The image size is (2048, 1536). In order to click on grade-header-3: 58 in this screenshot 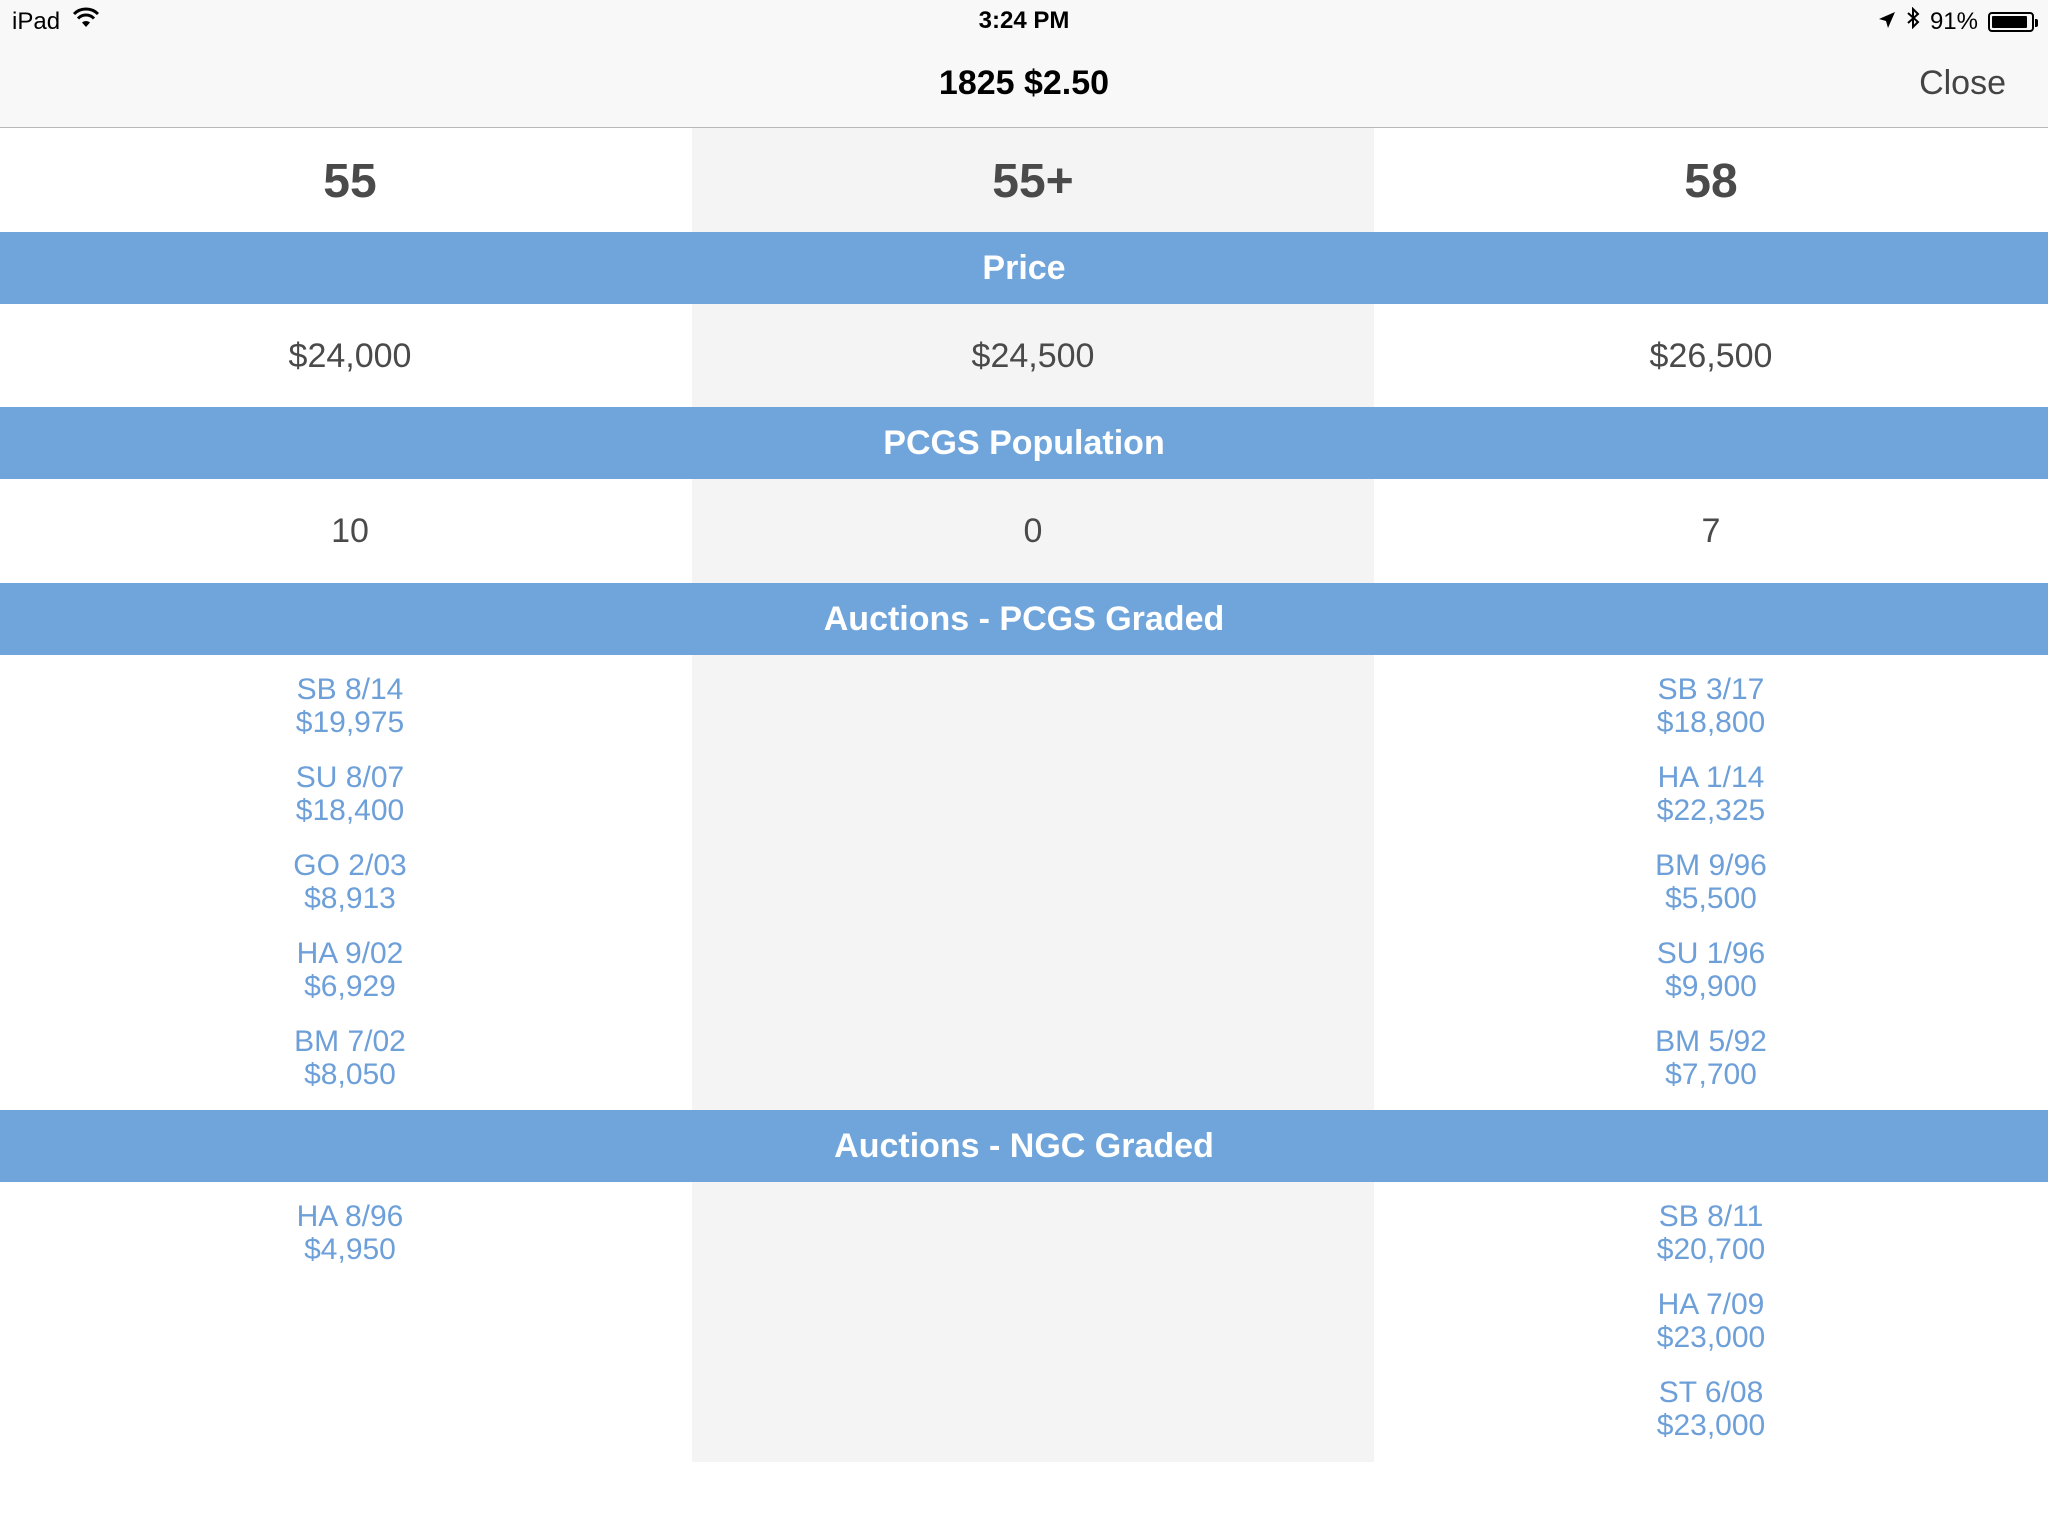, I will do `click(1711, 181)`.